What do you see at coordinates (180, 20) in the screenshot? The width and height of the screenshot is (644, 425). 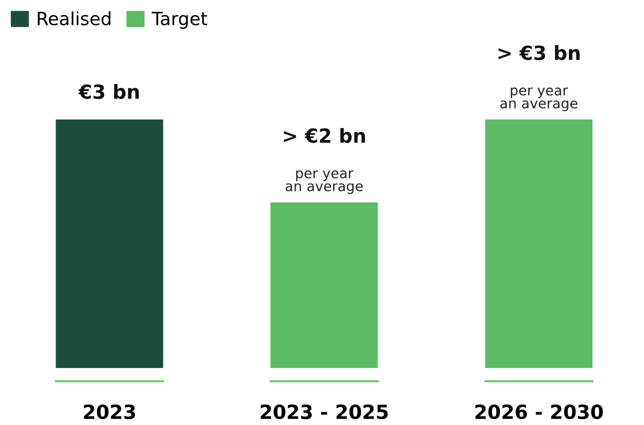 I see `legend-label: Target` at bounding box center [180, 20].